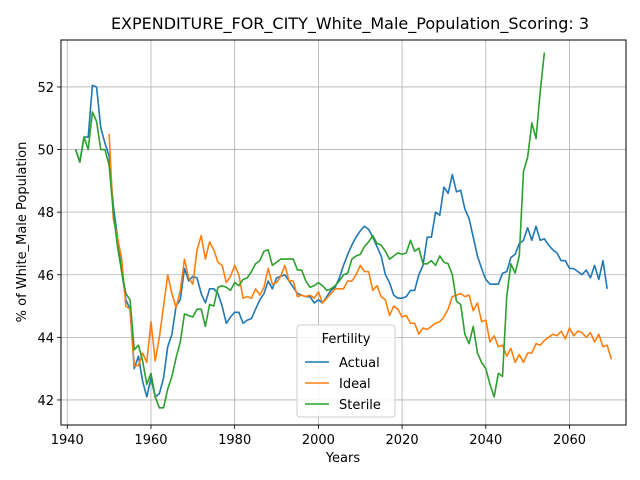 The width and height of the screenshot is (640, 480). Describe the element at coordinates (45, 88) in the screenshot. I see `y-tick-label: 52` at that location.